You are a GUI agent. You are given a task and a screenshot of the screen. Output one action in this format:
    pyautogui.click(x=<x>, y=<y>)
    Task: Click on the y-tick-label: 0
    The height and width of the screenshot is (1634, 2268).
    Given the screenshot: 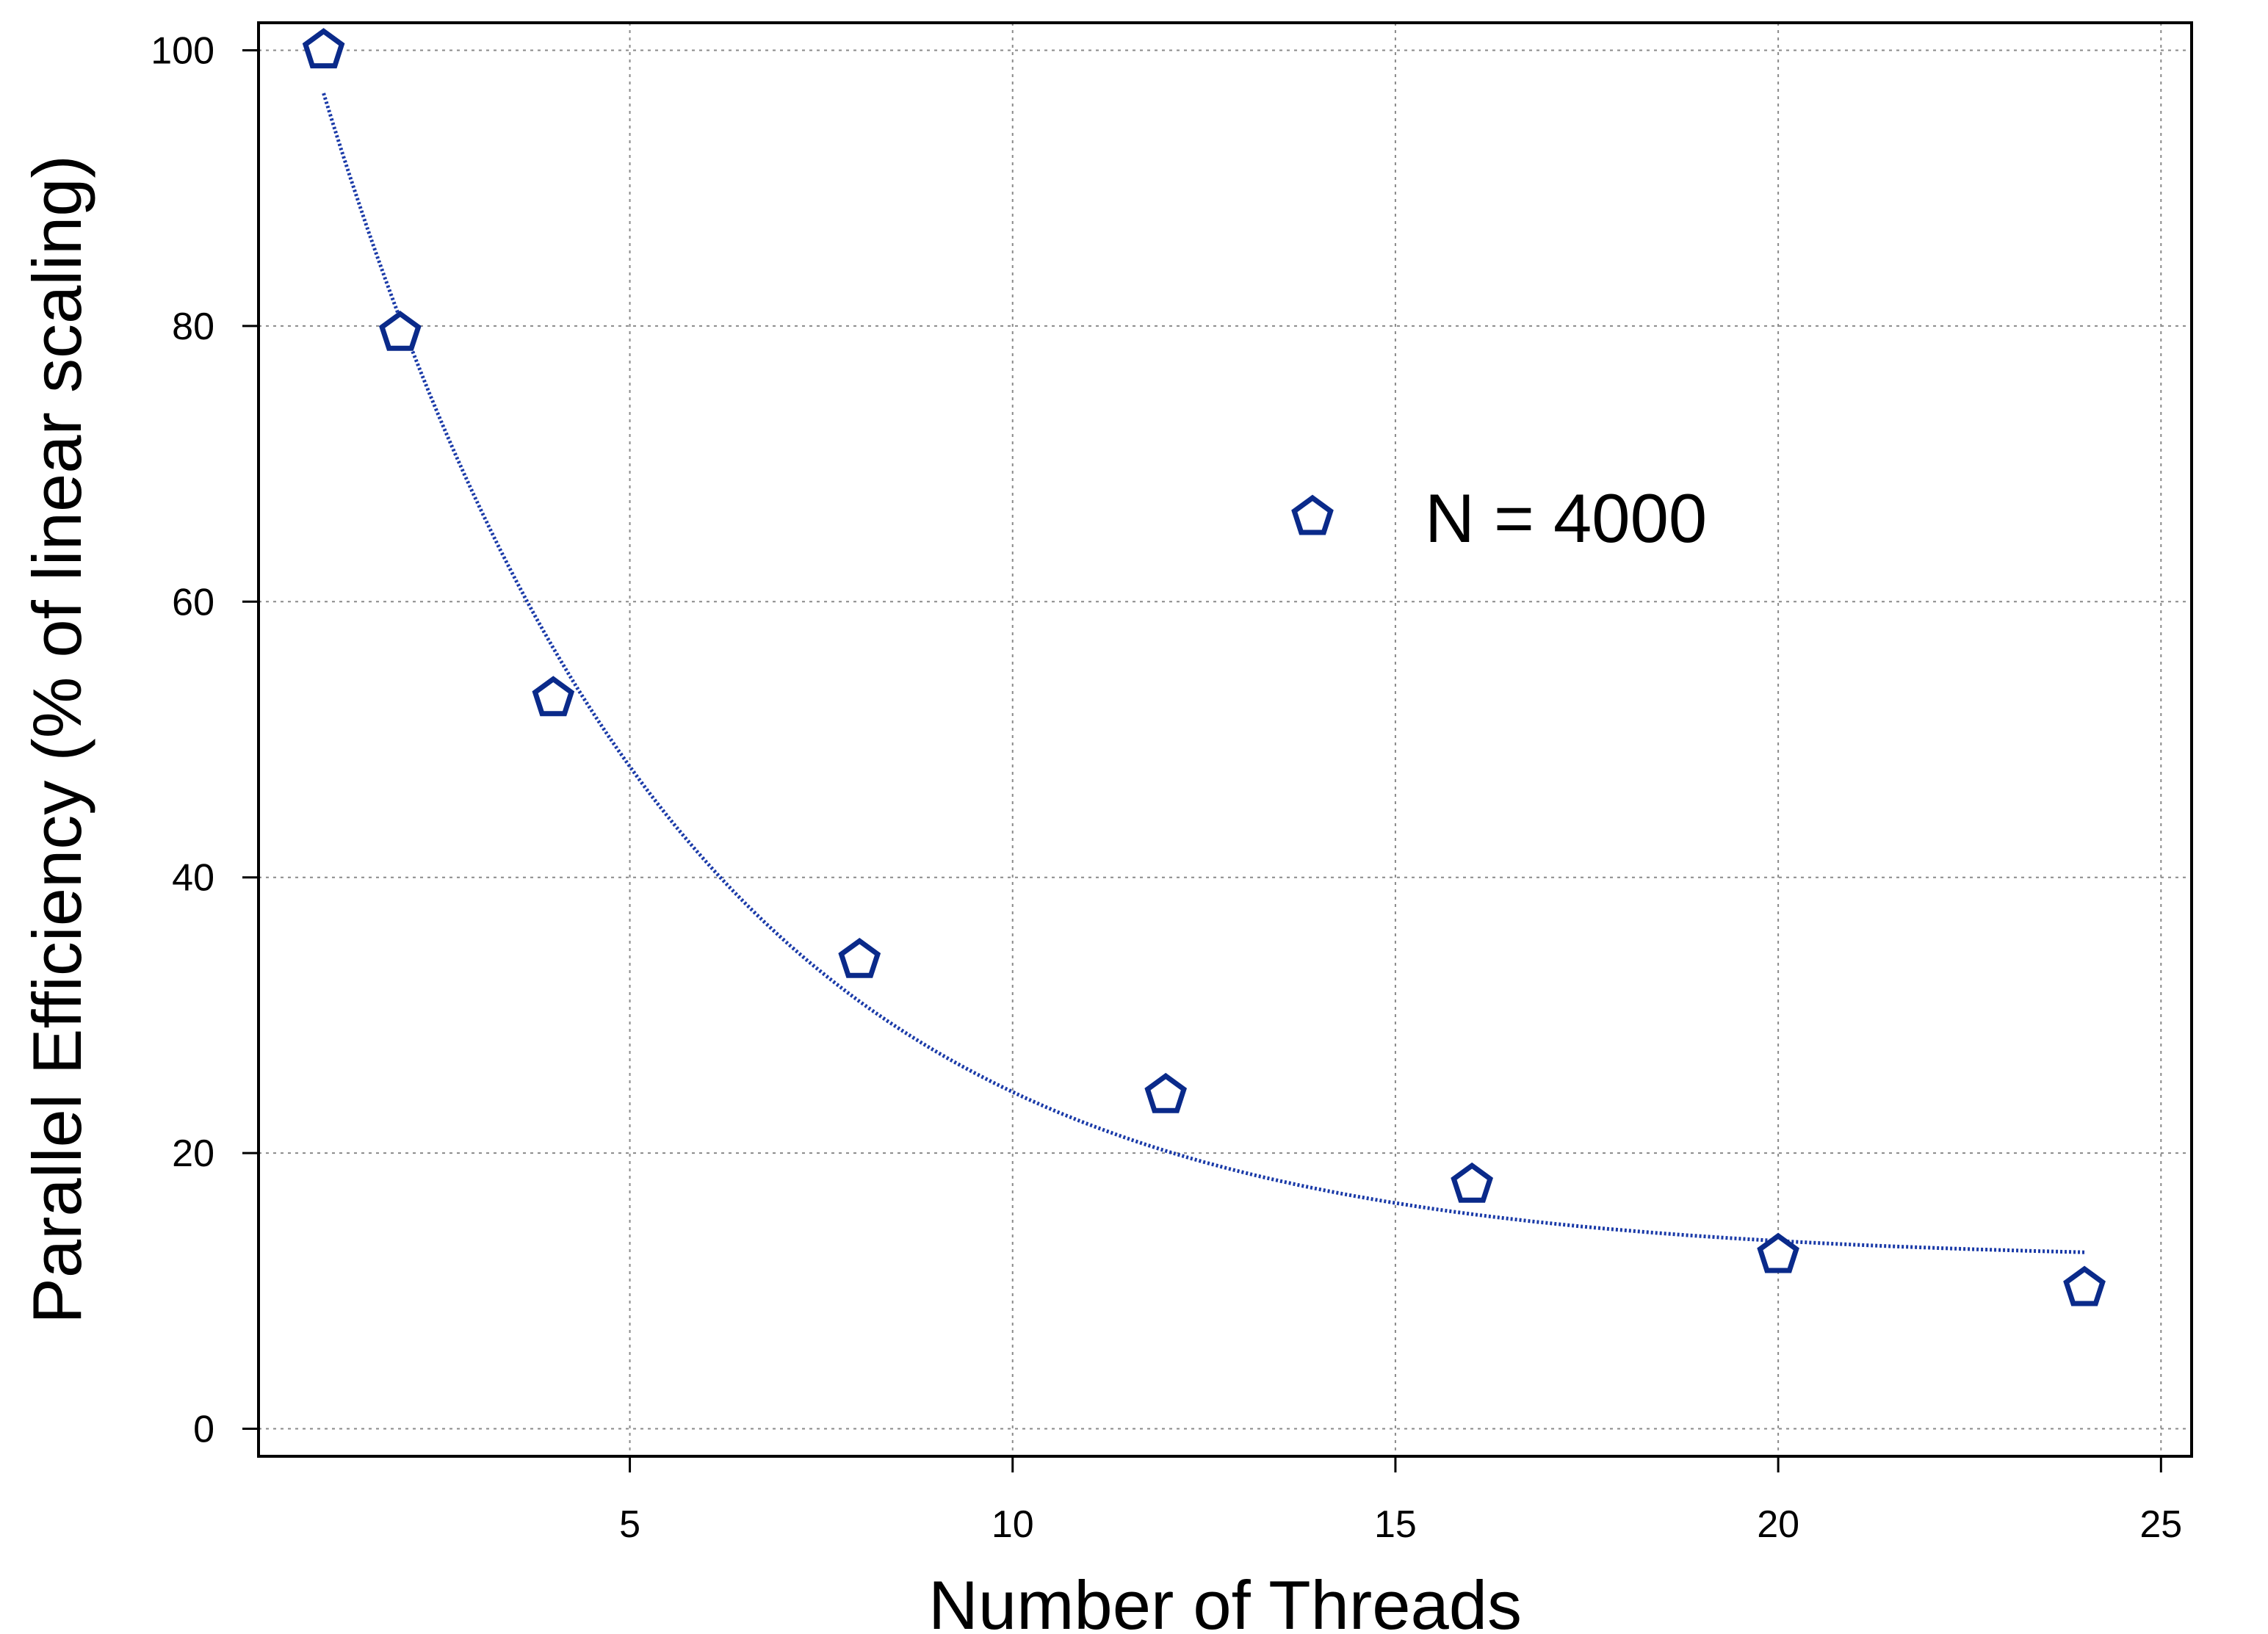 What is the action you would take?
    pyautogui.click(x=203, y=1429)
    